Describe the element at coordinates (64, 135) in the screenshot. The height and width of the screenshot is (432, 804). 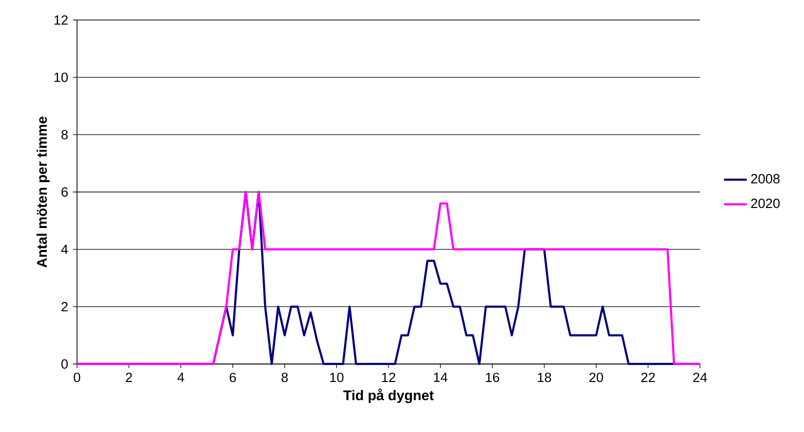
I see `y-tick-label: 8` at that location.